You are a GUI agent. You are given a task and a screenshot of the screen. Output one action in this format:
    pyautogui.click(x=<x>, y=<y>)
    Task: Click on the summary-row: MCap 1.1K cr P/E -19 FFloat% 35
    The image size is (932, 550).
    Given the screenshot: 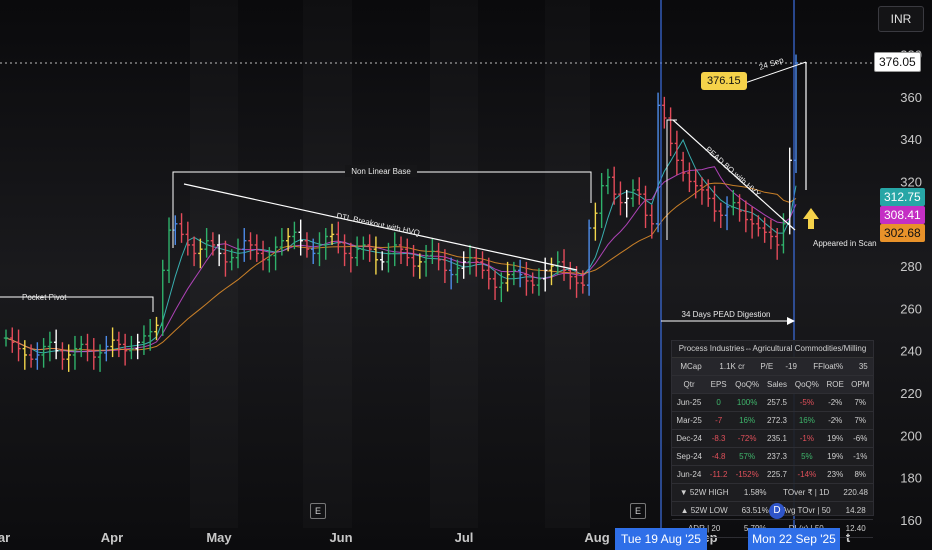 What is the action you would take?
    pyautogui.click(x=772, y=367)
    